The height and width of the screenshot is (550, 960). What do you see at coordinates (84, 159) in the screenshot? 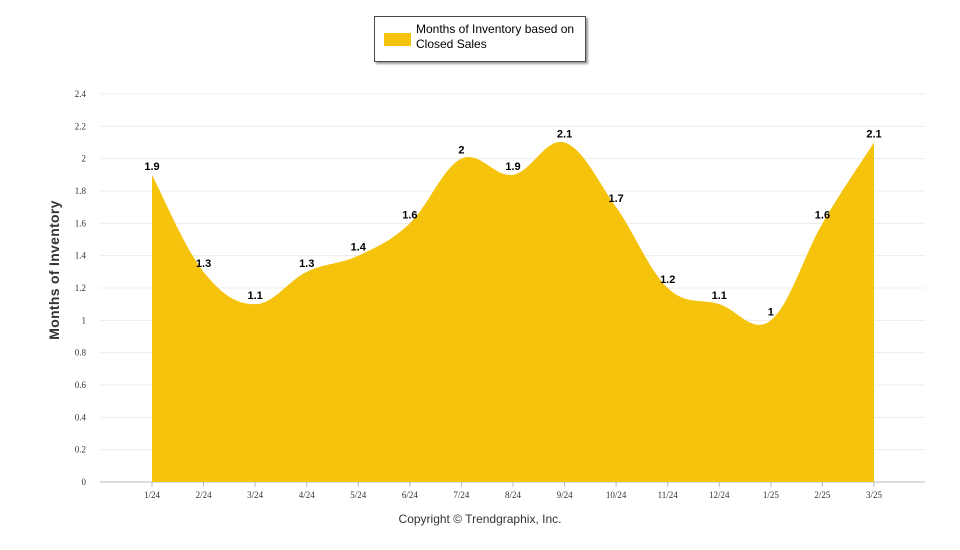
I see `y-tick-label: 2` at bounding box center [84, 159].